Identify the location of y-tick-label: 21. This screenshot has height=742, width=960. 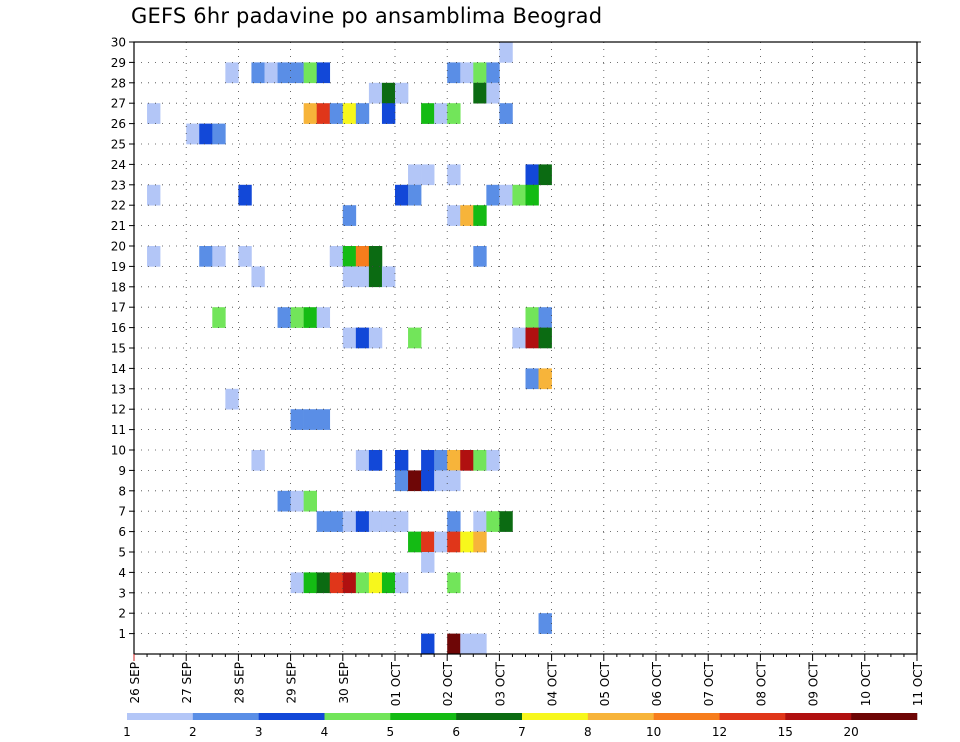
(118, 226).